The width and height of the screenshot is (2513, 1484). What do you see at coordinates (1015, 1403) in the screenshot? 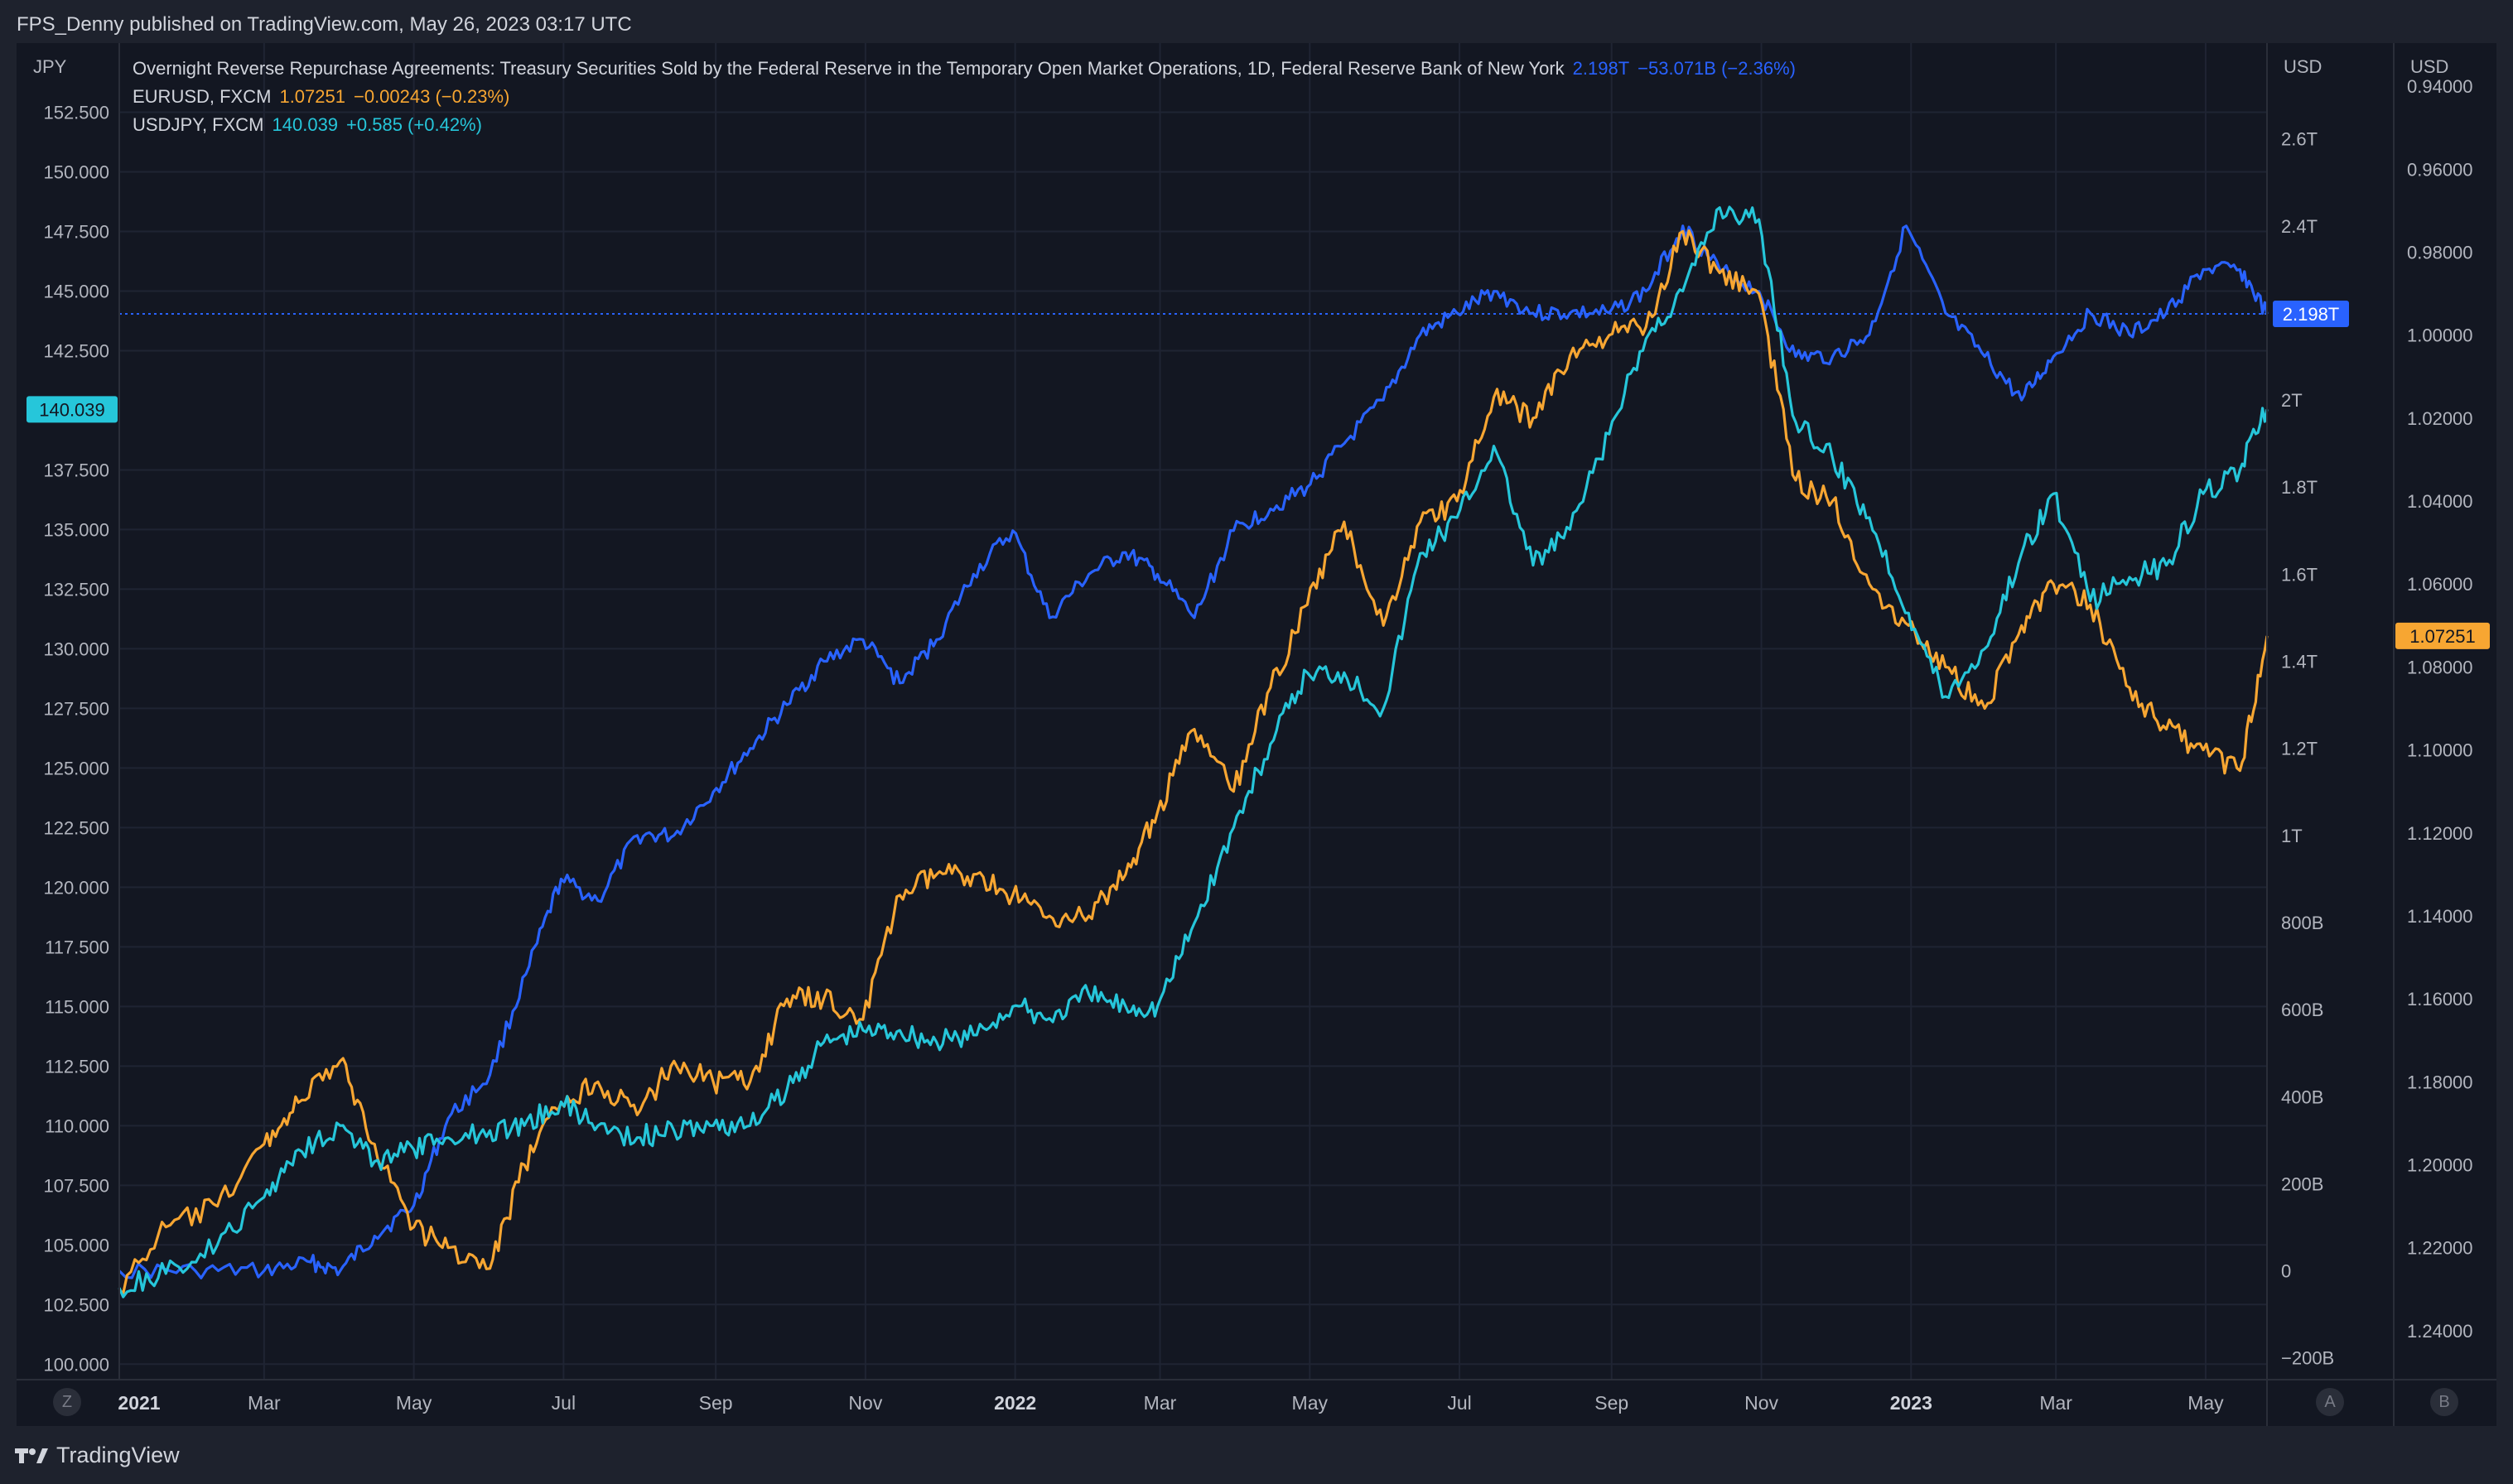
I see `time-axis-tick-label: 2022` at bounding box center [1015, 1403].